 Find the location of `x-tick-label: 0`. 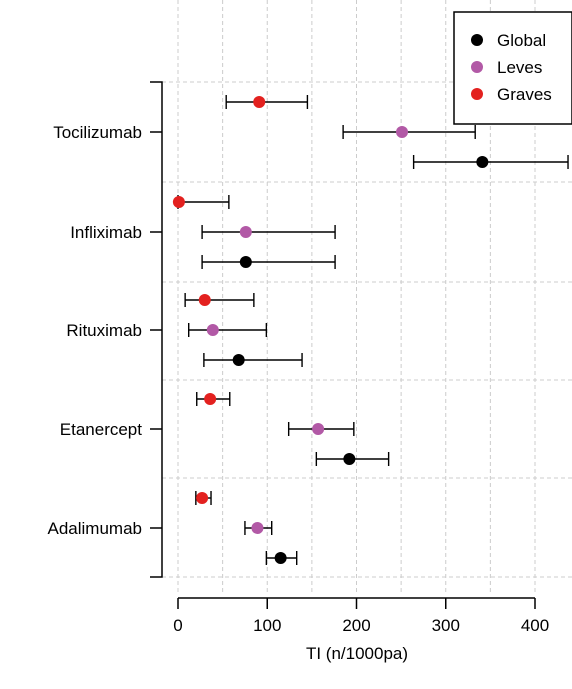

x-tick-label: 0 is located at coordinates (177, 625).